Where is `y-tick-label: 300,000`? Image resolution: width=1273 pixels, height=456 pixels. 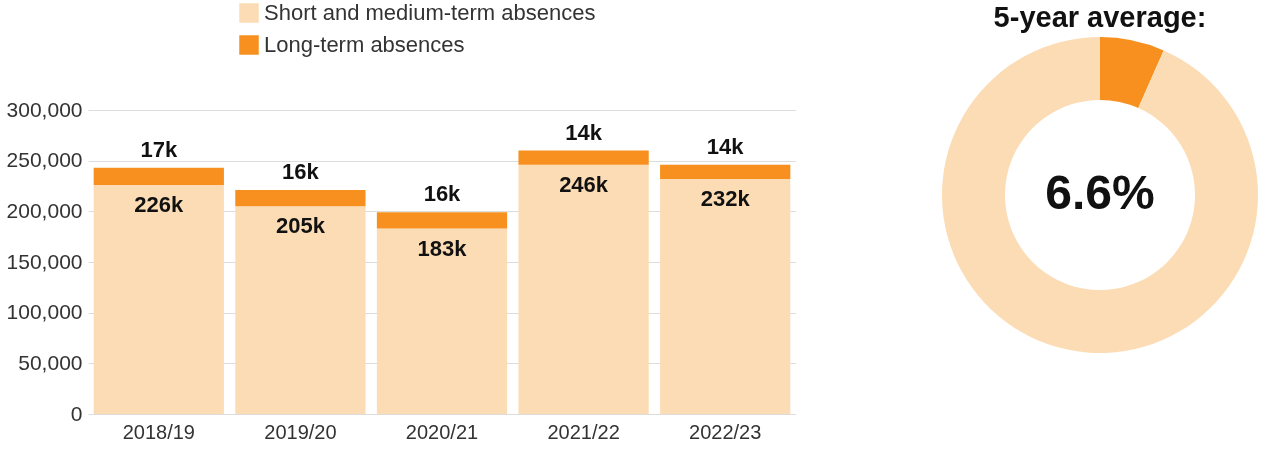
y-tick-label: 300,000 is located at coordinates (44, 109).